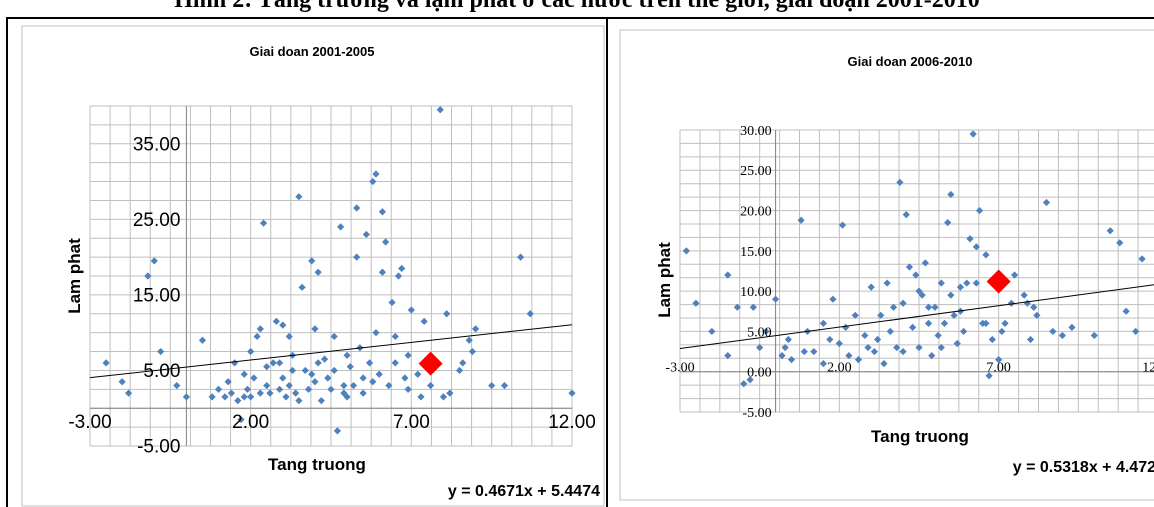 The width and height of the screenshot is (1154, 507). What do you see at coordinates (161, 371) in the screenshot?
I see `y-tick-label: 5.00` at bounding box center [161, 371].